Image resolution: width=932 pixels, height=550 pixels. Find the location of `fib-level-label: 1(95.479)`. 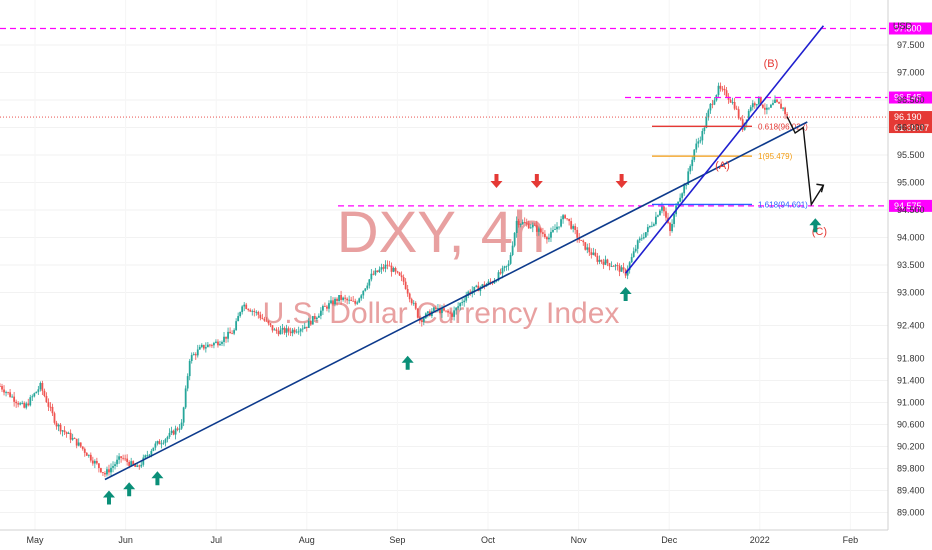

fib-level-label: 1(95.479) is located at coordinates (775, 156).